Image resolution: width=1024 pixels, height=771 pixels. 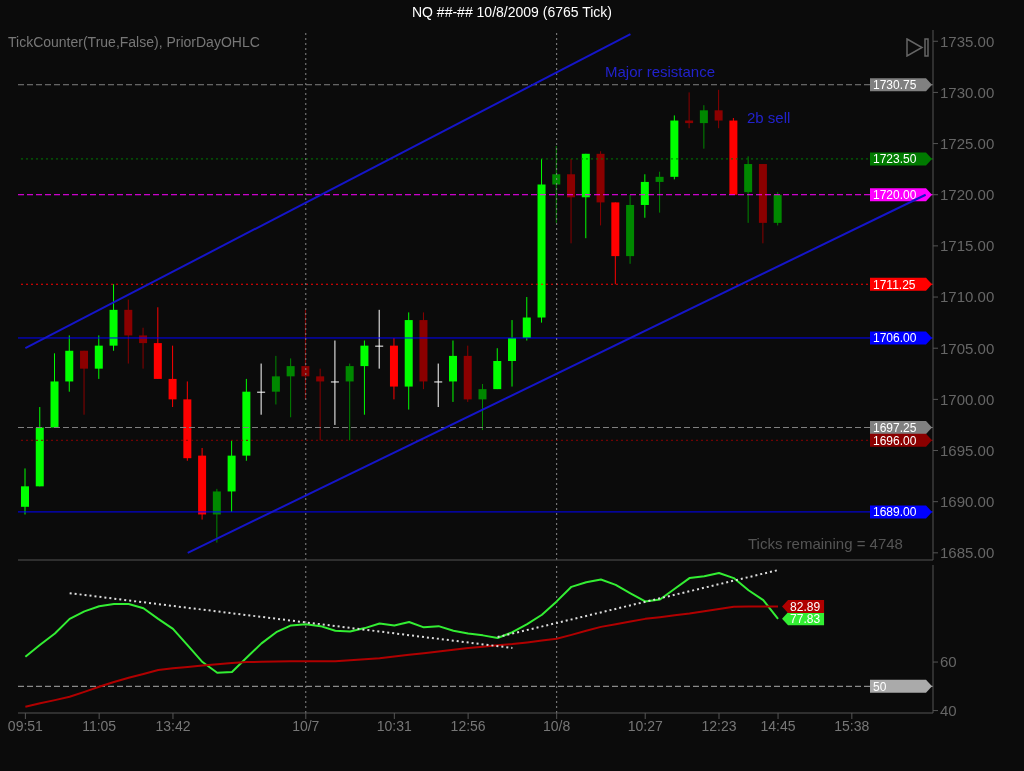 What do you see at coordinates (967, 143) in the screenshot?
I see `y-tick-label: 1725.00` at bounding box center [967, 143].